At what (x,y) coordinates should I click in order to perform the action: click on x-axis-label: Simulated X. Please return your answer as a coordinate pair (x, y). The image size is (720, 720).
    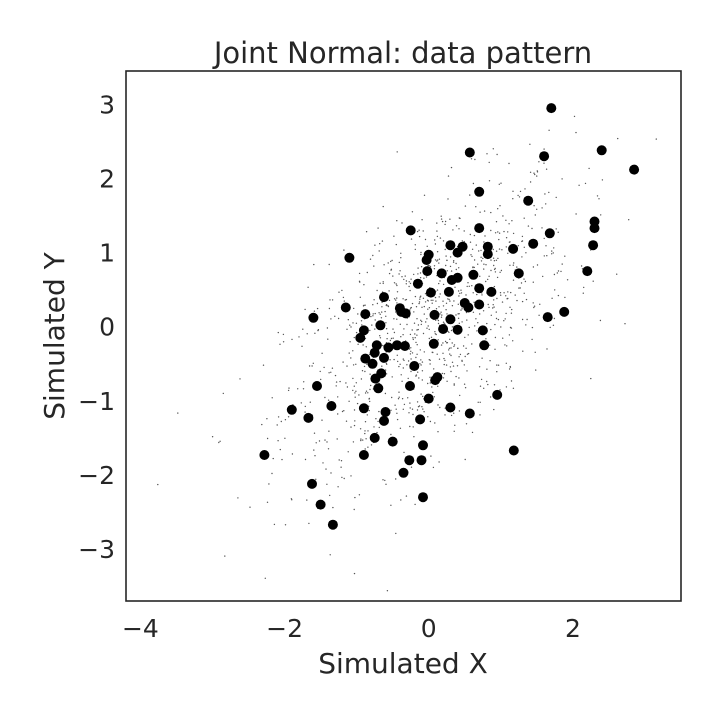
    Looking at the image, I should click on (403, 663).